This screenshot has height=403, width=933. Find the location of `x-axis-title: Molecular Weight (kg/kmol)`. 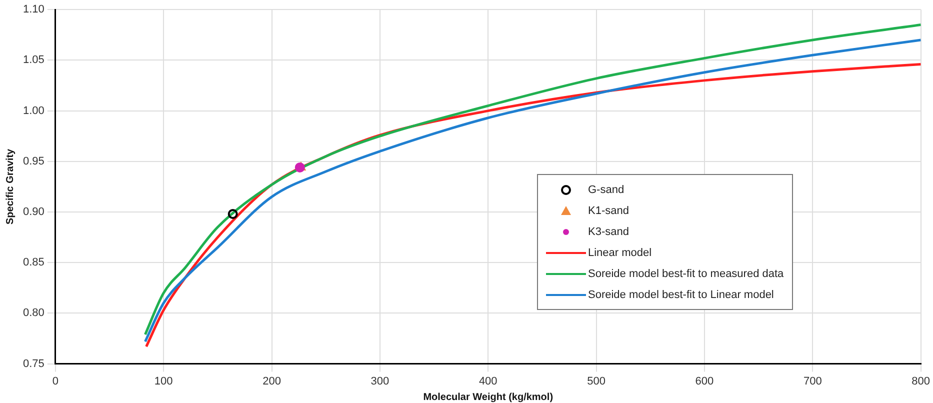

x-axis-title: Molecular Weight (kg/kmol) is located at coordinates (488, 397).